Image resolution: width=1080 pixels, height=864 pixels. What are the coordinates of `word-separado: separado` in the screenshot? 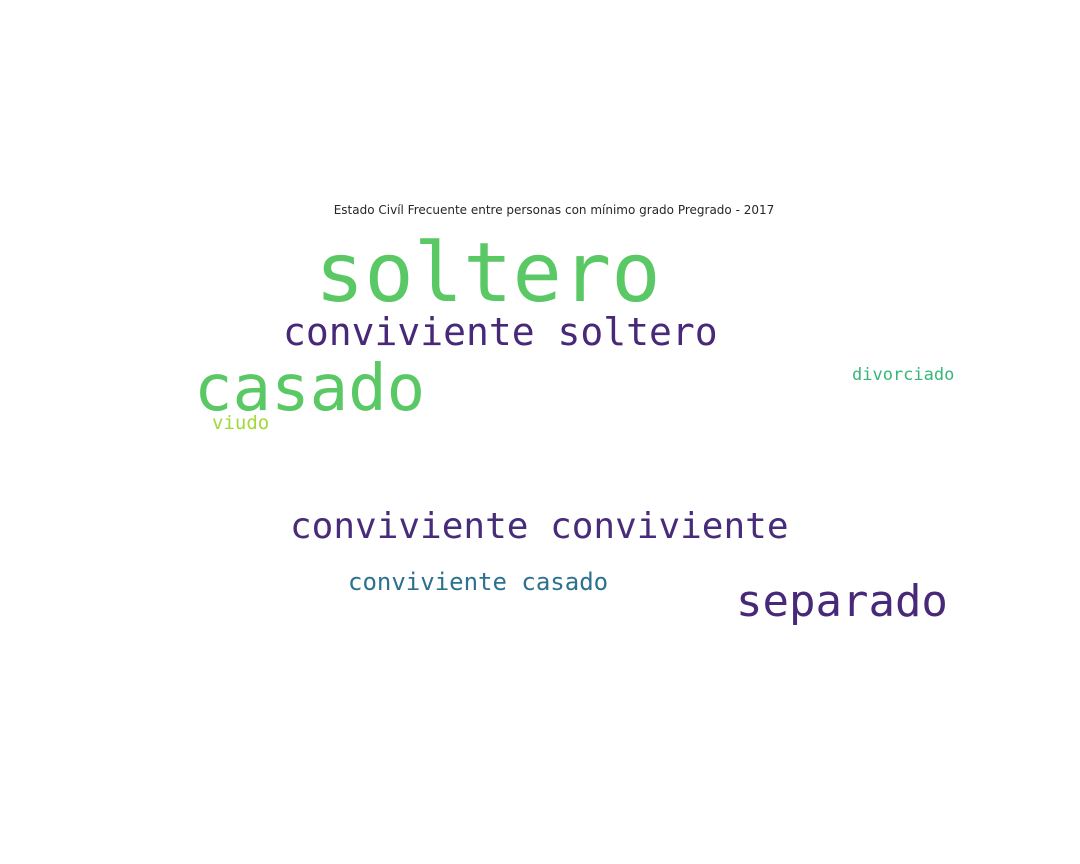 It's located at (842, 601).